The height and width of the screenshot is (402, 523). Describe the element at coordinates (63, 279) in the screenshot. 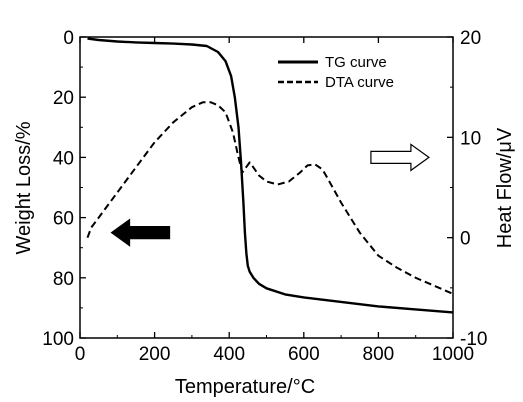

I see `y-left-tick-label: 80` at that location.